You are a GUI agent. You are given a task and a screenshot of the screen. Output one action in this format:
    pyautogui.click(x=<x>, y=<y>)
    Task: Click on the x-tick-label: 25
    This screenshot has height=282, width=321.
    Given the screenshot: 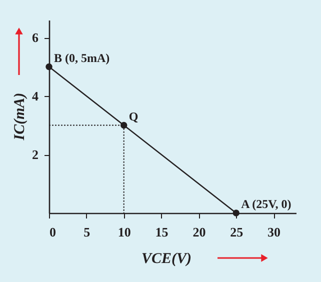 What is the action you would take?
    pyautogui.click(x=237, y=232)
    